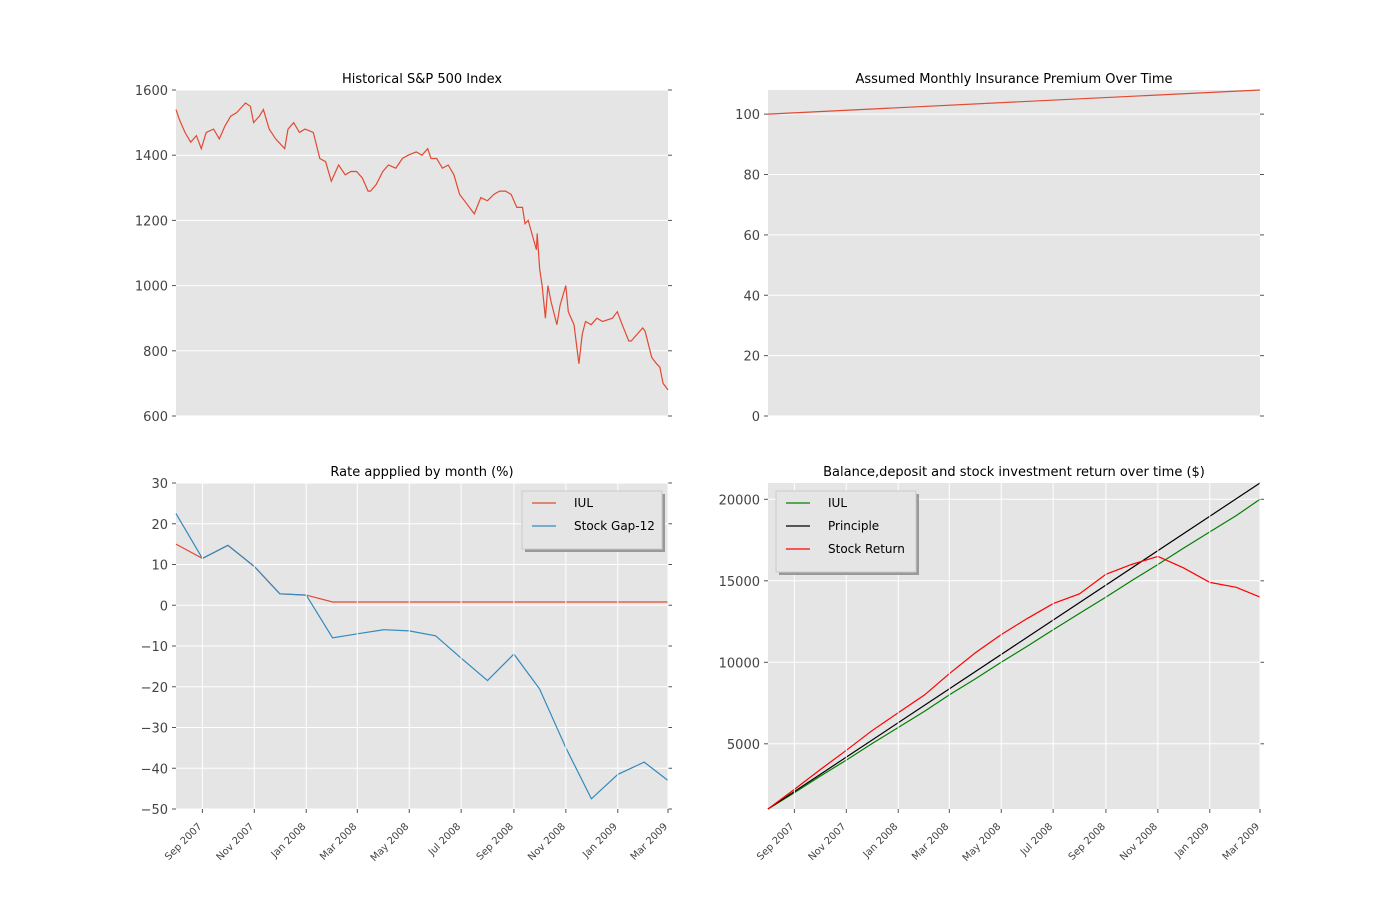  What do you see at coordinates (739, 500) in the screenshot?
I see `tick-label-y: 20000` at bounding box center [739, 500].